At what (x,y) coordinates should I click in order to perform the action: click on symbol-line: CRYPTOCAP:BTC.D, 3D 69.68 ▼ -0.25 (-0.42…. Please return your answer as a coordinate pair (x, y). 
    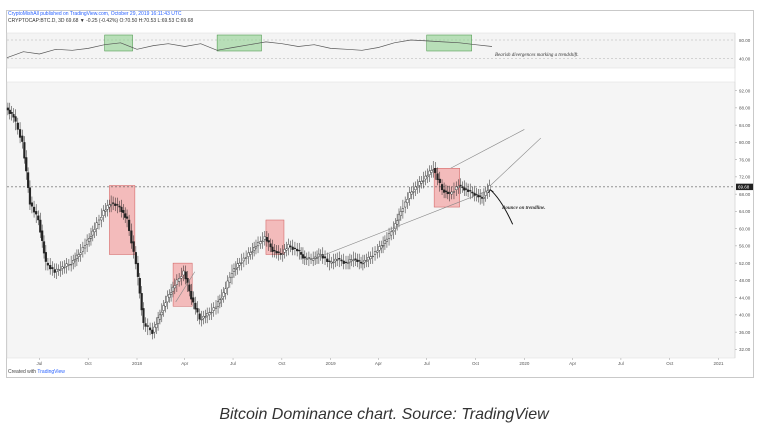
    Looking at the image, I should click on (101, 21).